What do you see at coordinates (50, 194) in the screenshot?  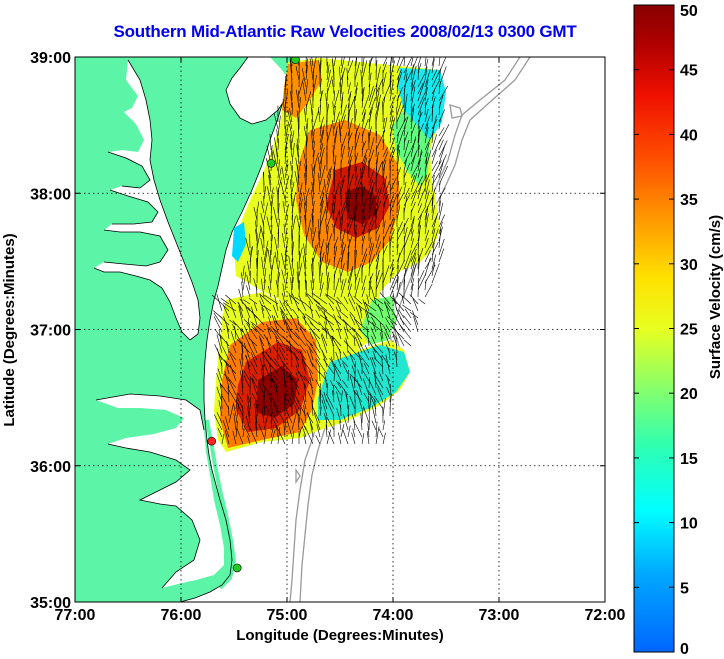 I see `y-tick-label-3: 38:00` at bounding box center [50, 194].